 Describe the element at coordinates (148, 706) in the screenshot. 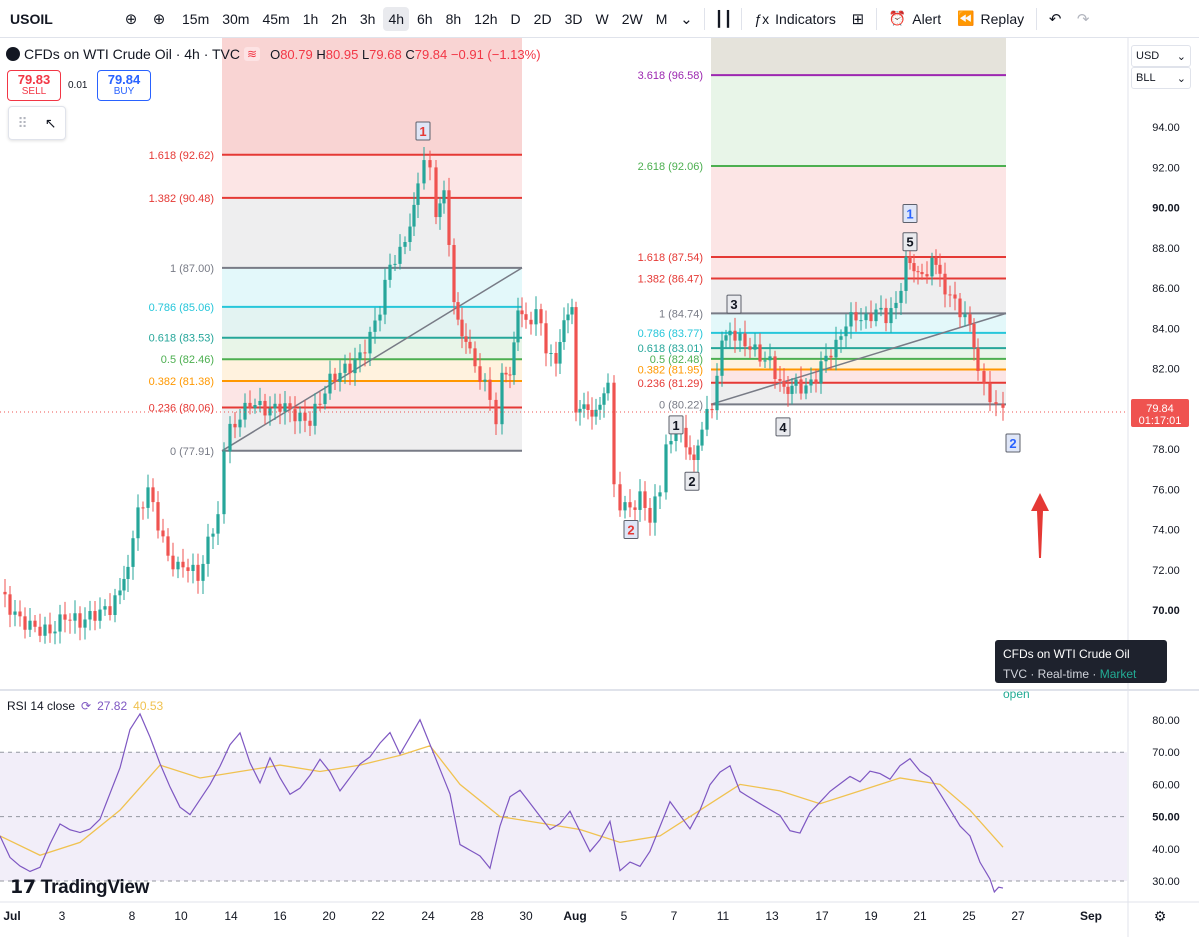

I see `rsi-ma-value: 40.53` at that location.